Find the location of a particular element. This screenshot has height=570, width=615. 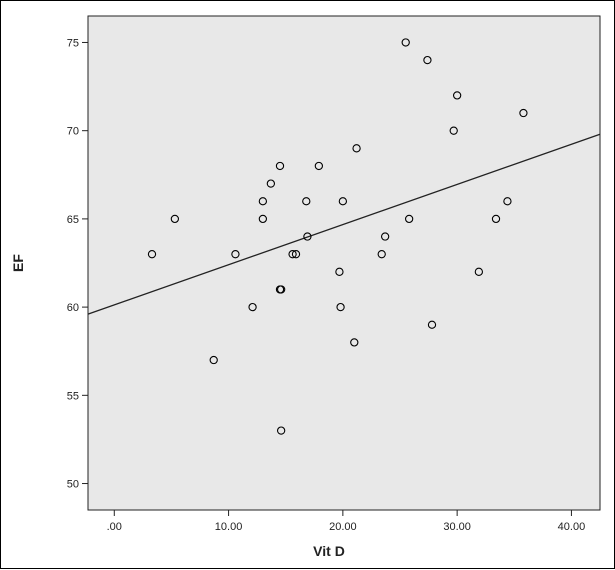

y-tick-label: 65 is located at coordinates (73, 220).